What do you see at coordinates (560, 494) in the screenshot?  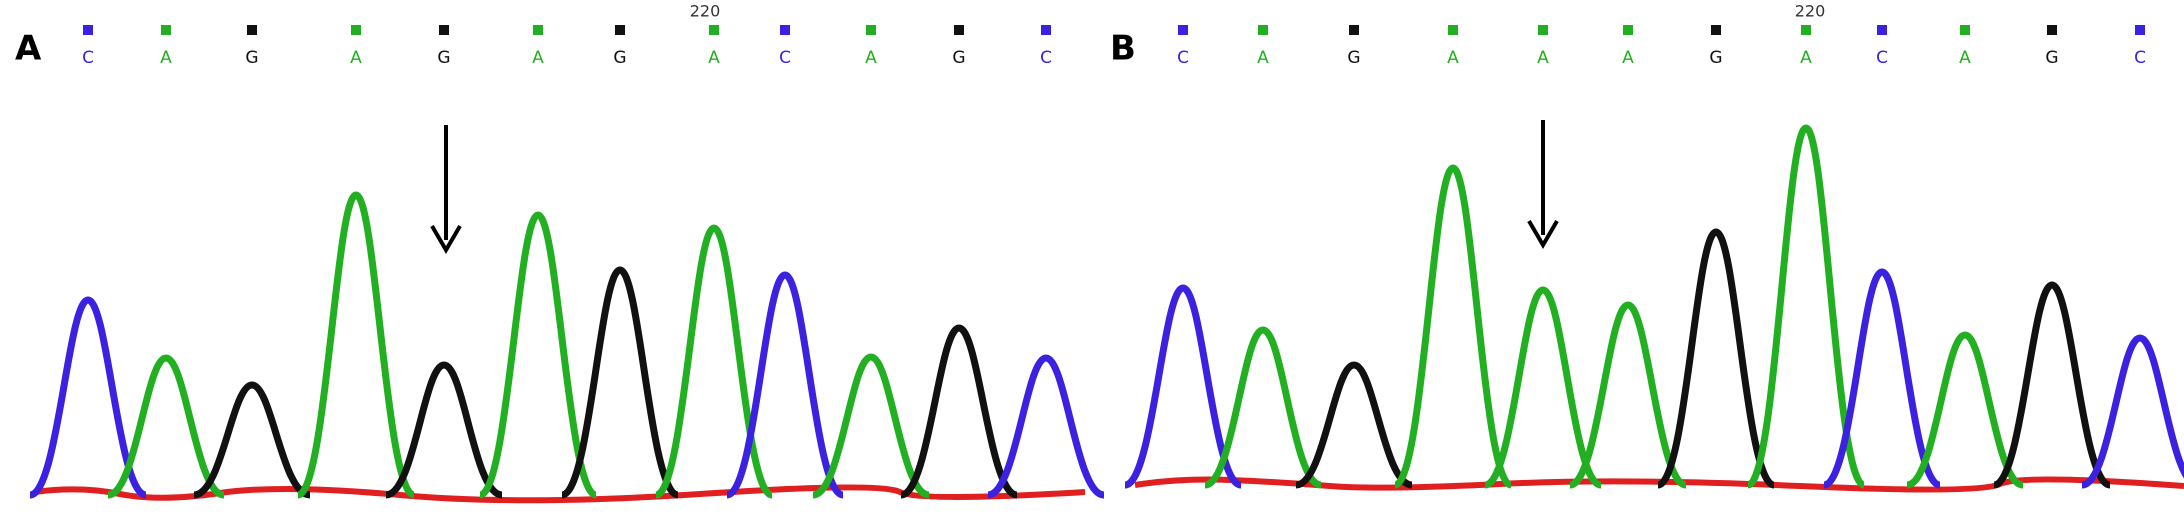 I see `noise-trace` at bounding box center [560, 494].